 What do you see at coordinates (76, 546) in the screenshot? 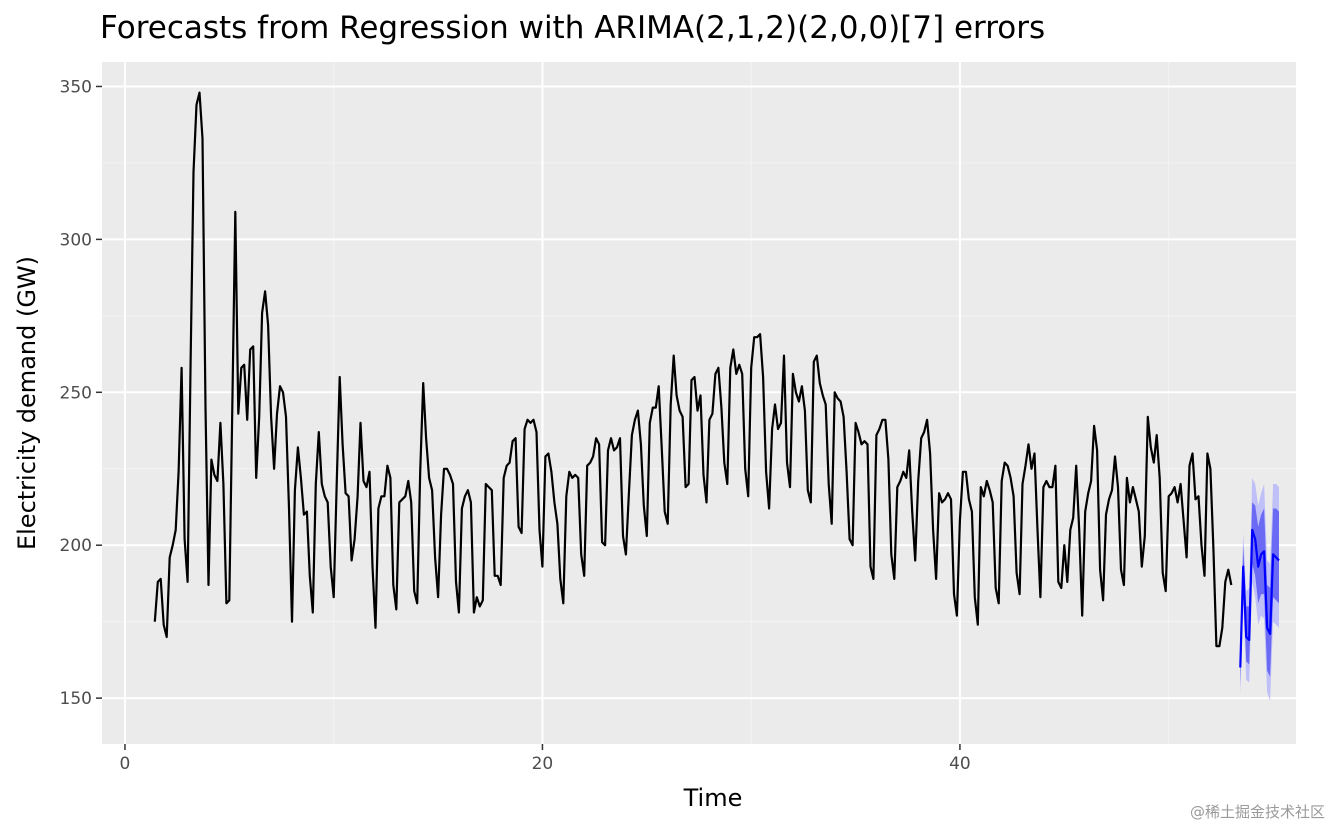
I see `y-tick-label: 200` at bounding box center [76, 546].